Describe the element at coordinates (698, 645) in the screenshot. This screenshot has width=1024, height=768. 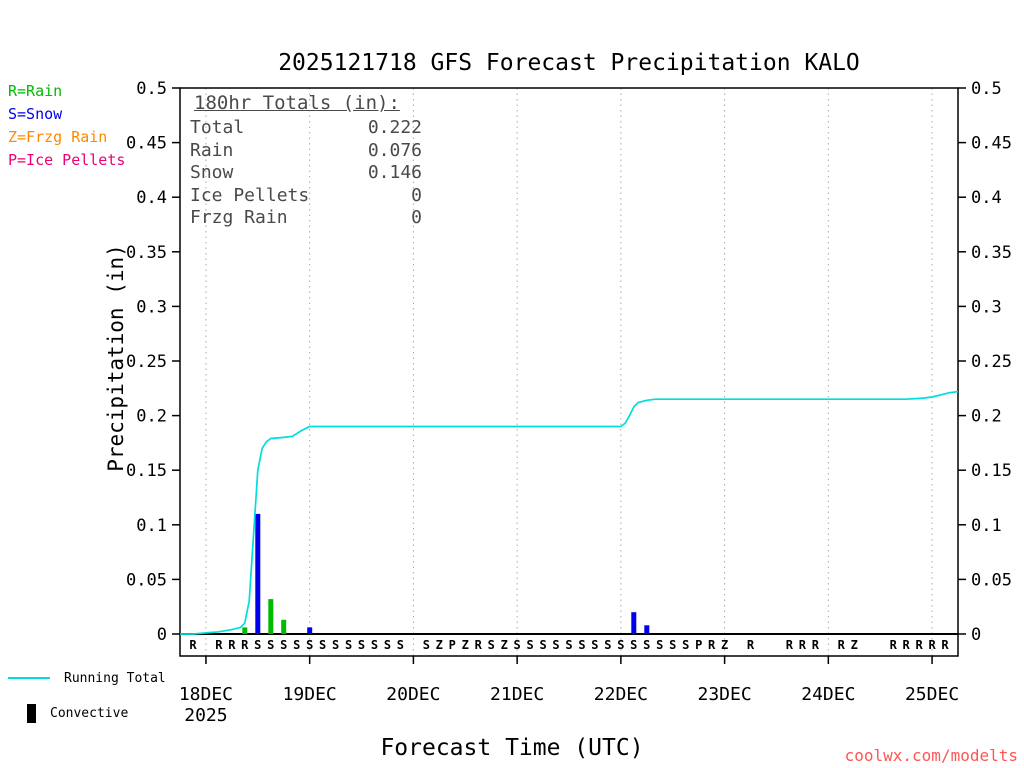
I see `precip-type-letter: P` at that location.